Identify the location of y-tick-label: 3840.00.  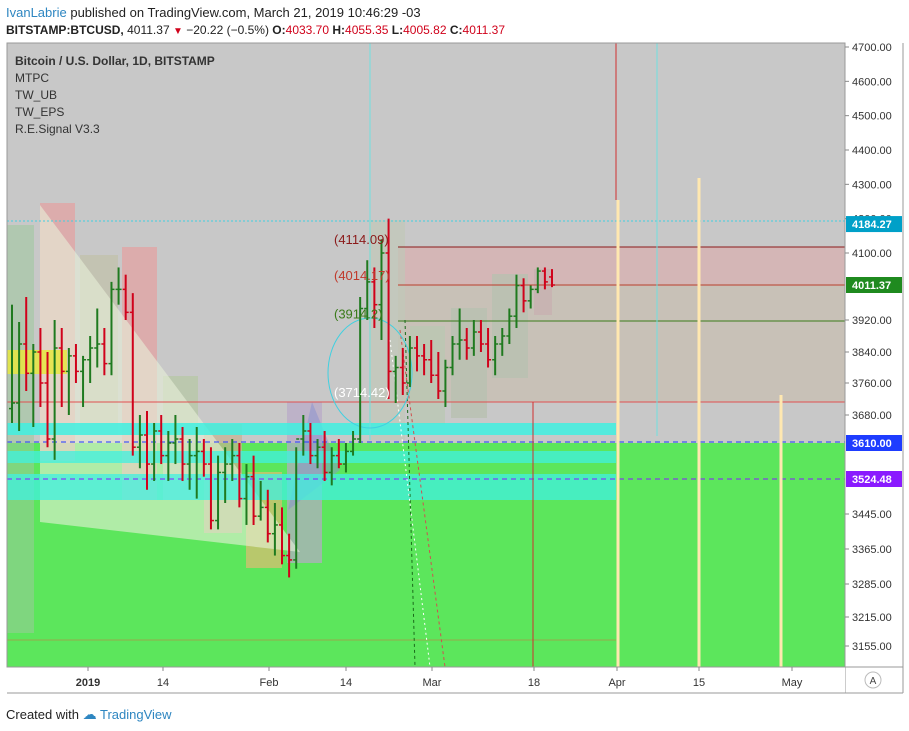
(872, 353).